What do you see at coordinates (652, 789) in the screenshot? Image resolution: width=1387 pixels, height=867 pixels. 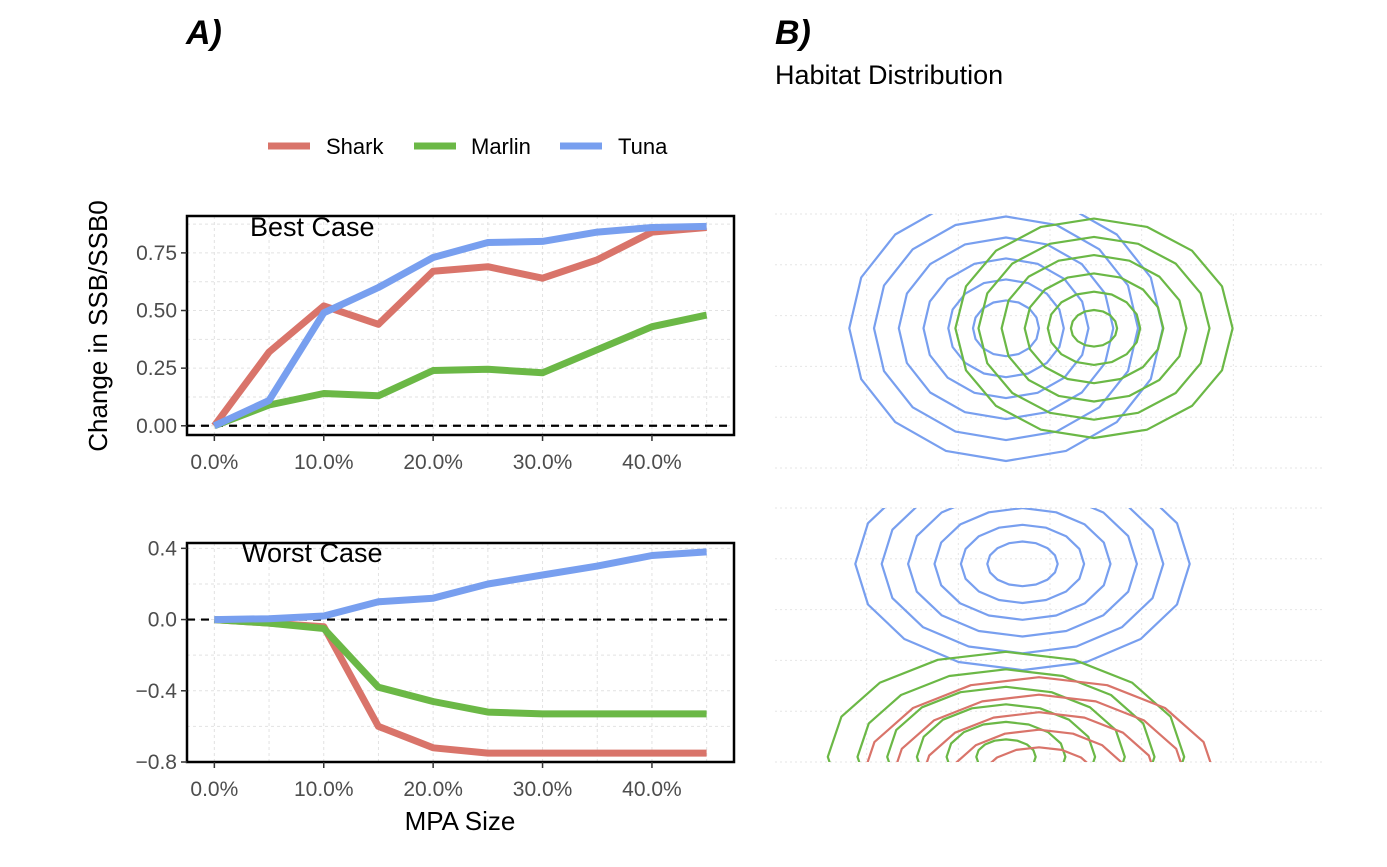 I see `worst-case-x-tick-label: 40.0%` at bounding box center [652, 789].